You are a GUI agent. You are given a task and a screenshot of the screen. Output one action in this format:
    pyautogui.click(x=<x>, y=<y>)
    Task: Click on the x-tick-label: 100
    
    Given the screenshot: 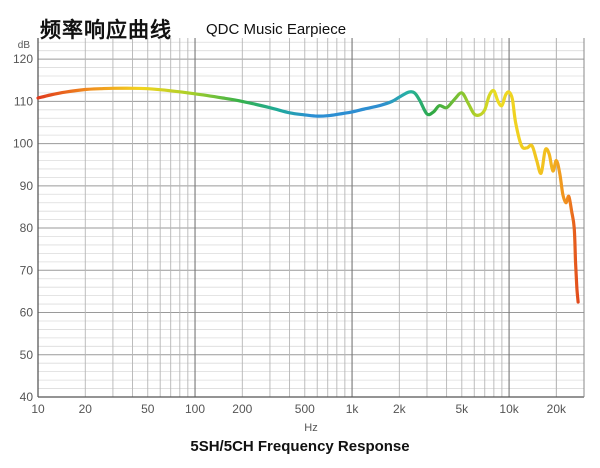 What is the action you would take?
    pyautogui.click(x=195, y=409)
    